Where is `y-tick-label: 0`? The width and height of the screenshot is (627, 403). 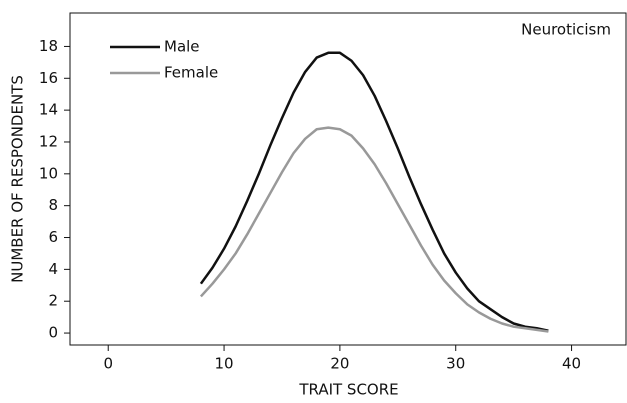
y-tick-label: 0 is located at coordinates (53, 333).